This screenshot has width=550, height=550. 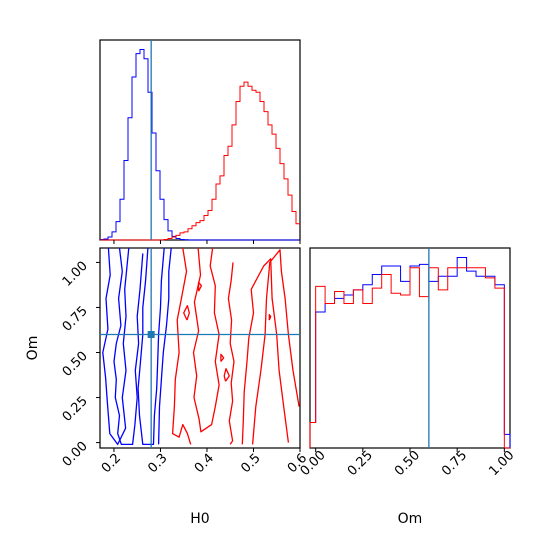 I want to click on tick-label-h0-3: 0.5, so click(x=250, y=463).